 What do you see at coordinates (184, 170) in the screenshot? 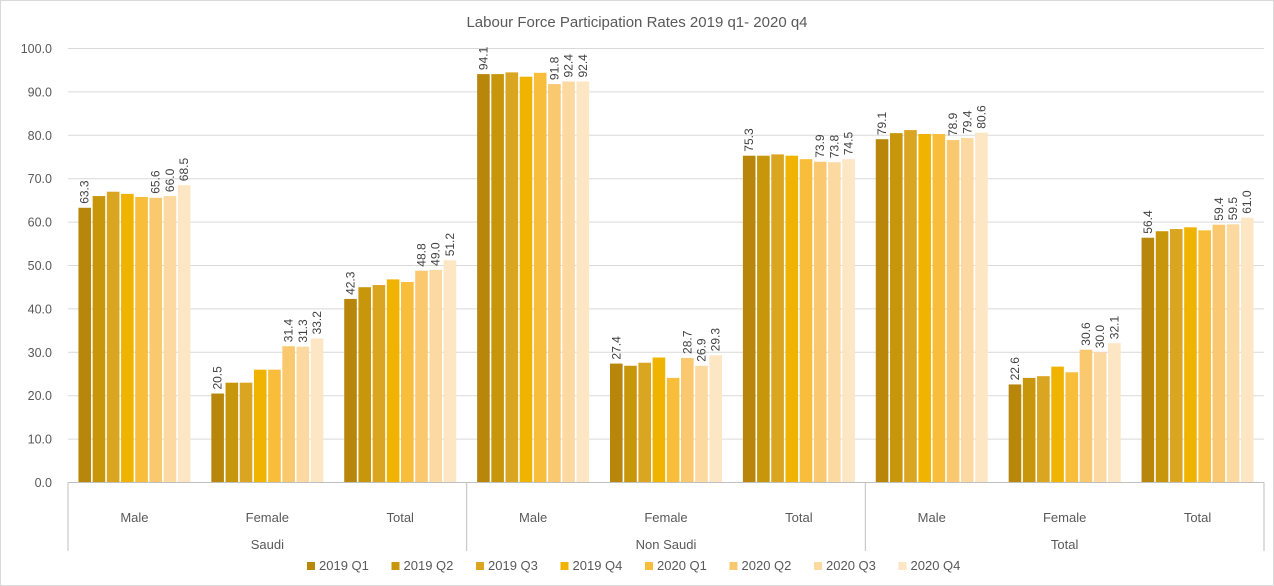
I see `data-label: 68.5` at bounding box center [184, 170].